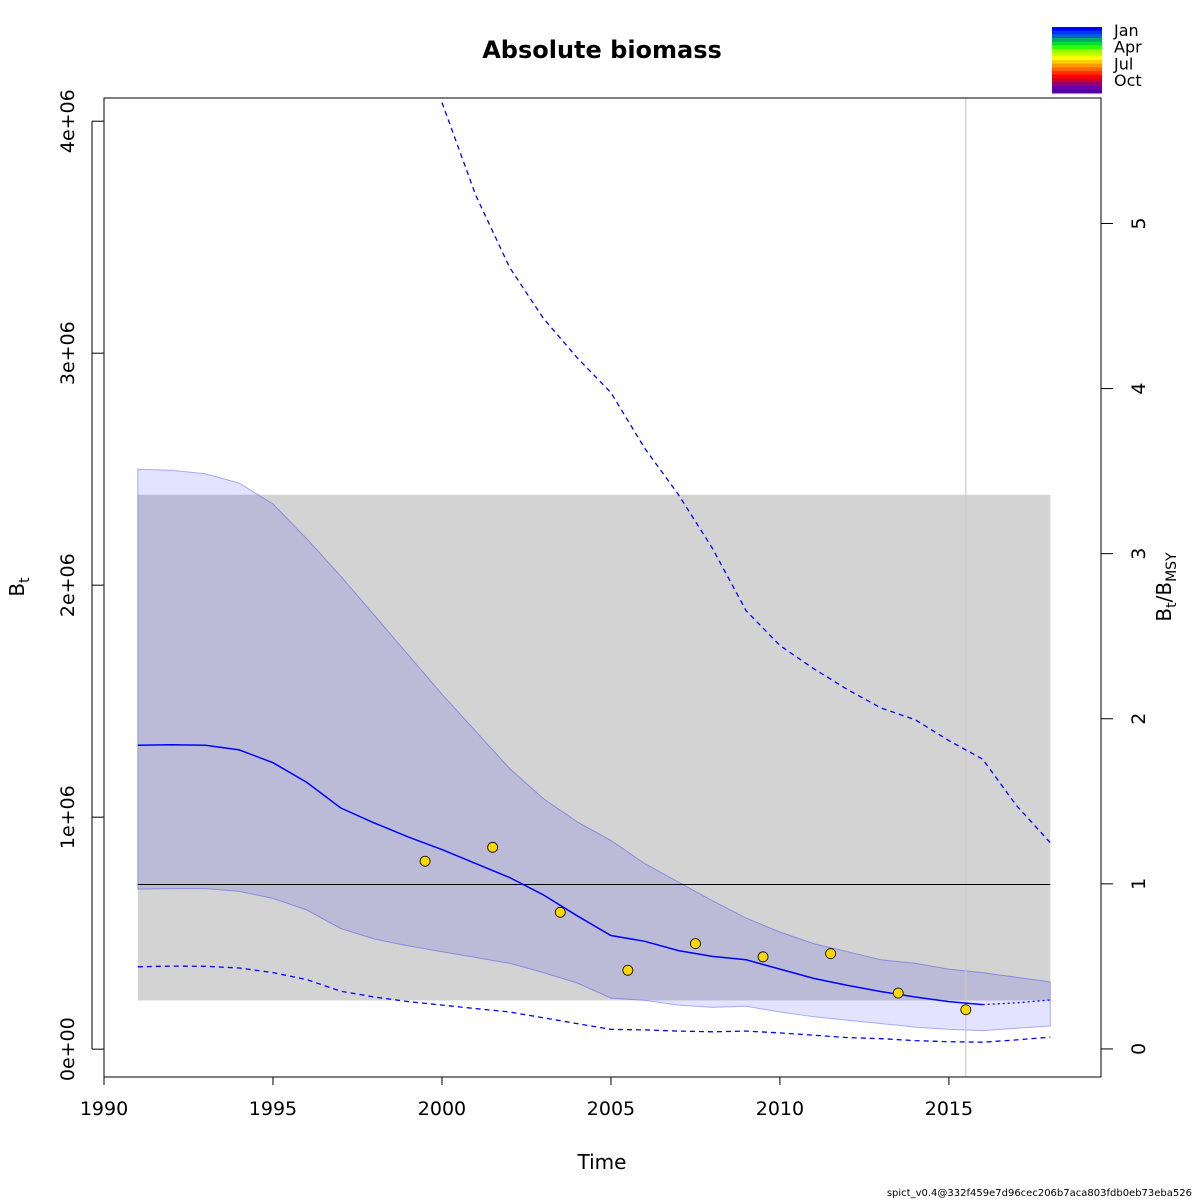 The image size is (1200, 1200). I want to click on legend-label: Jul, so click(1123, 63).